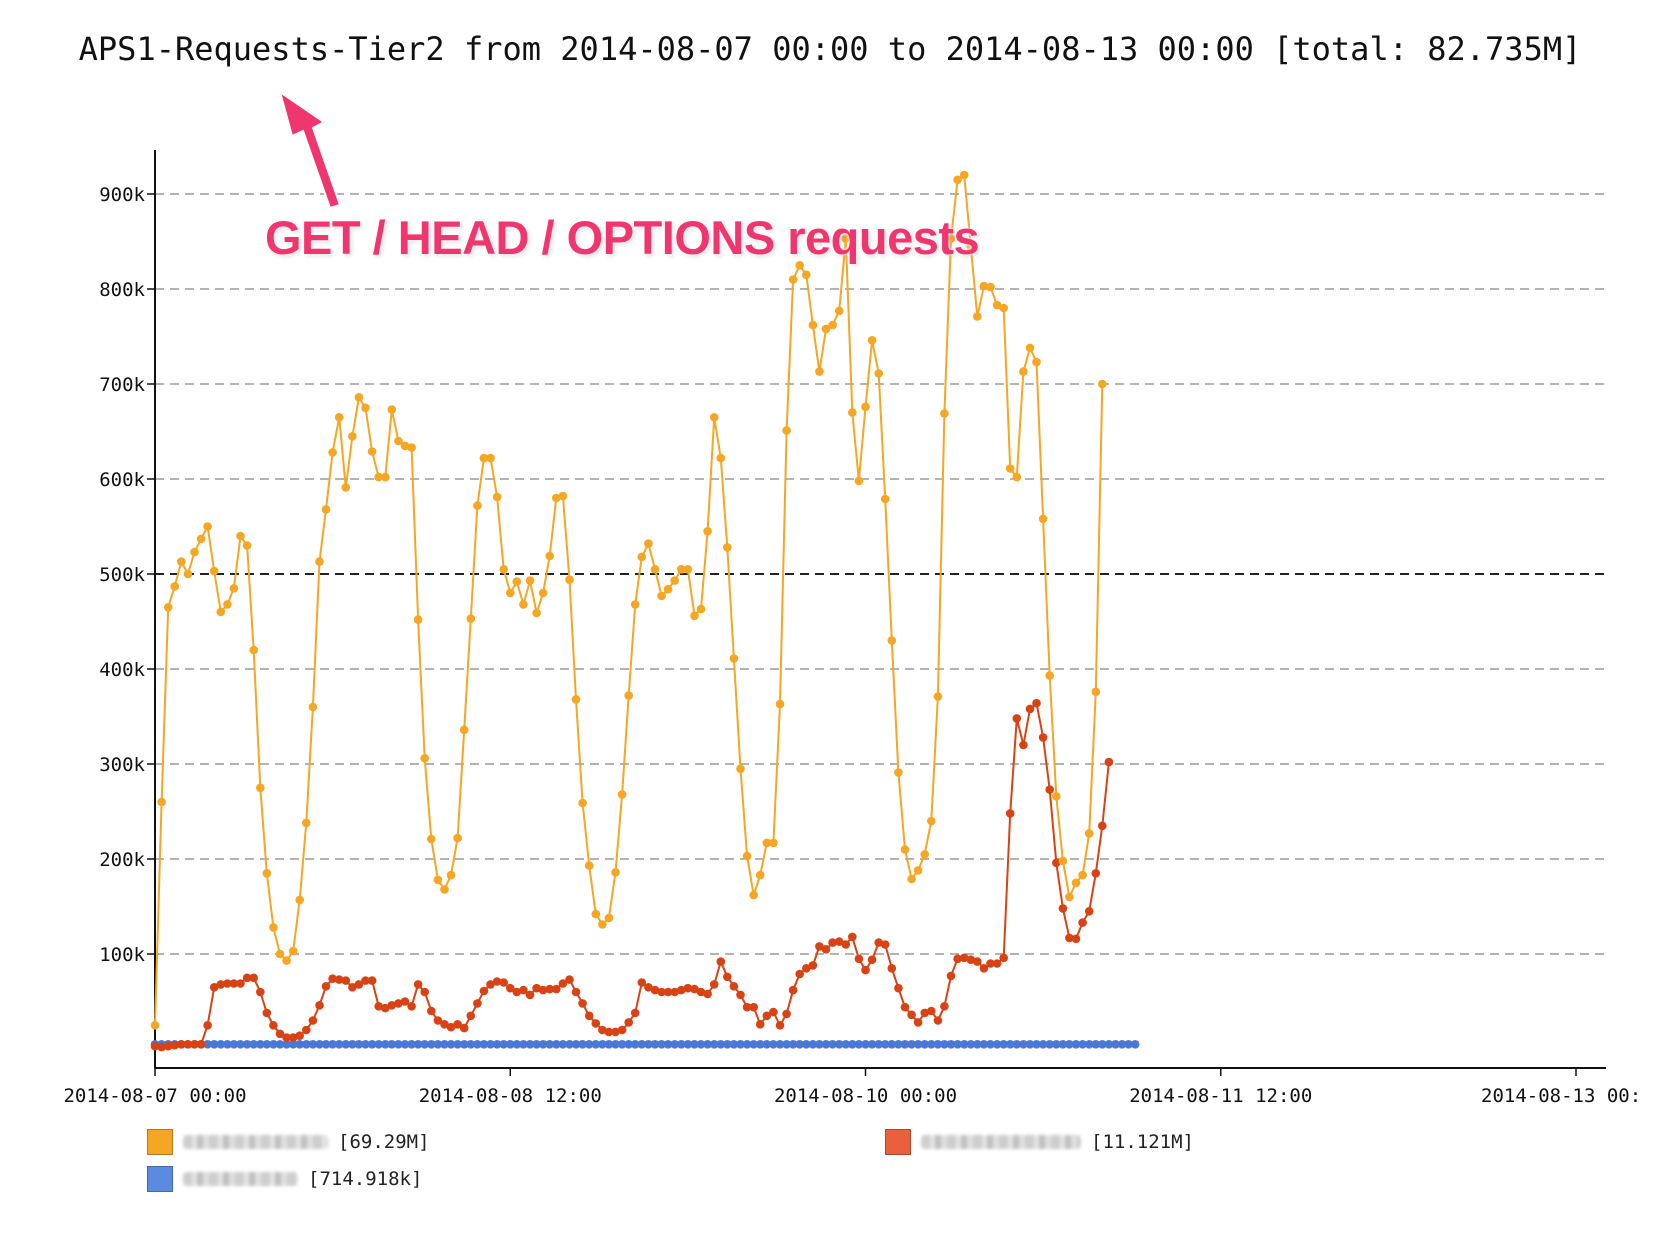 The height and width of the screenshot is (1256, 1662). What do you see at coordinates (122, 860) in the screenshot?
I see `y-tick-label: 200k` at bounding box center [122, 860].